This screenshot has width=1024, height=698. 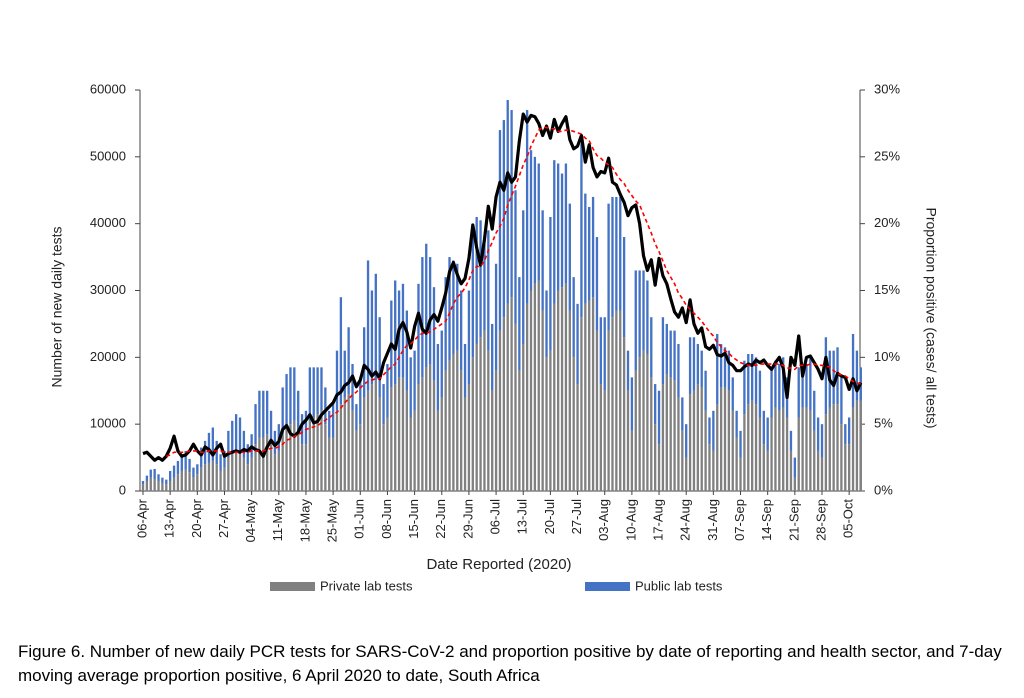 What do you see at coordinates (793, 520) in the screenshot?
I see `x-tick-label: 21-Sep` at bounding box center [793, 520].